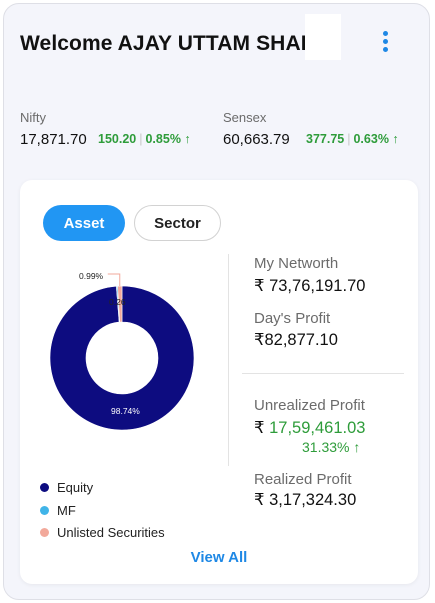 The width and height of the screenshot is (435, 603). What do you see at coordinates (309, 405) in the screenshot?
I see `unrealized-profit-label: Unrealized Profit` at bounding box center [309, 405].